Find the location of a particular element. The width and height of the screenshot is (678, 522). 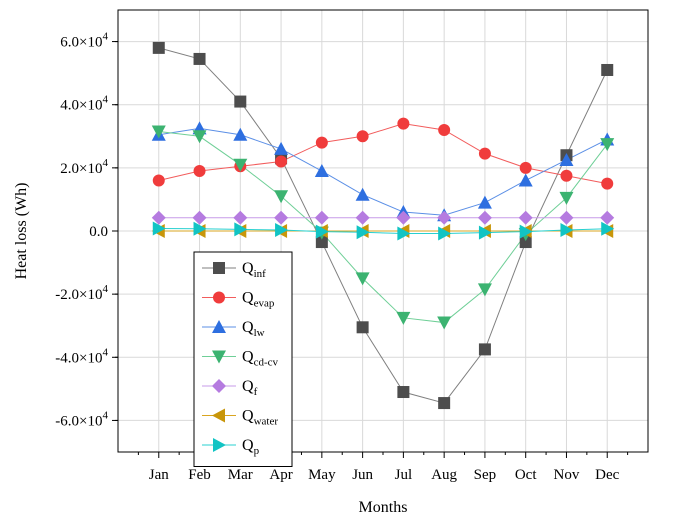

series-line-lw is located at coordinates (383, 171).